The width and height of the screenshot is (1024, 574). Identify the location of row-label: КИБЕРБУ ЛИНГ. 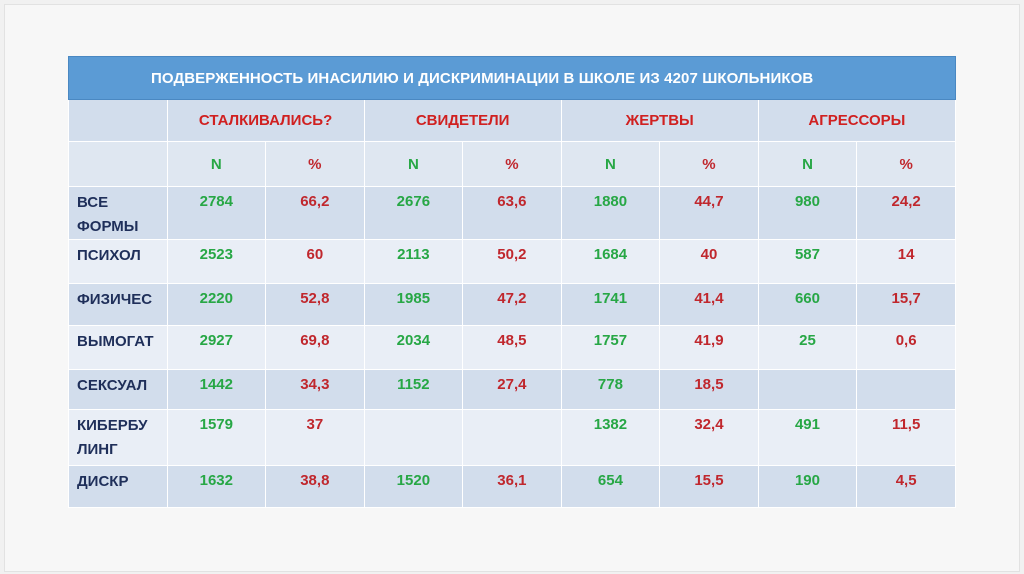
(118, 437).